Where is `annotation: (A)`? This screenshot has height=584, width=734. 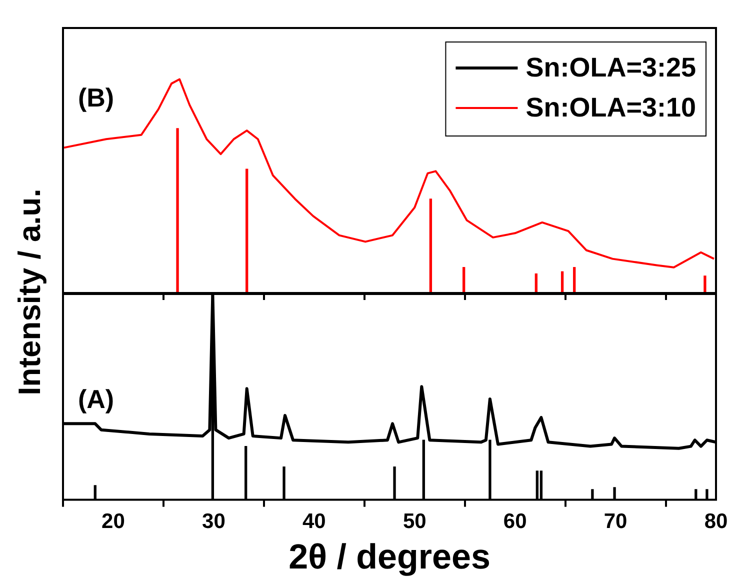
annotation: (A) is located at coordinates (96, 399).